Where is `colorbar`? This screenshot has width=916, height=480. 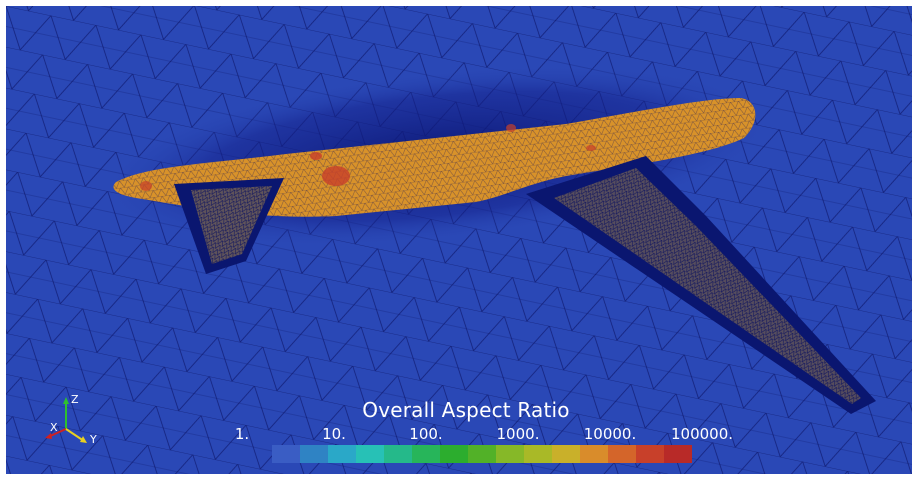
colorbar is located at coordinates (482, 454).